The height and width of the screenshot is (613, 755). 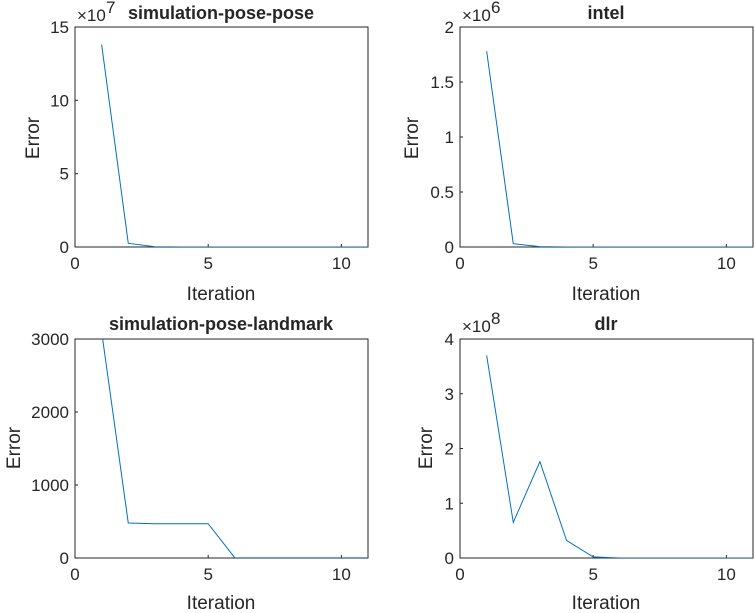 What do you see at coordinates (442, 192) in the screenshot?
I see `y-tick-label: 0.5` at bounding box center [442, 192].